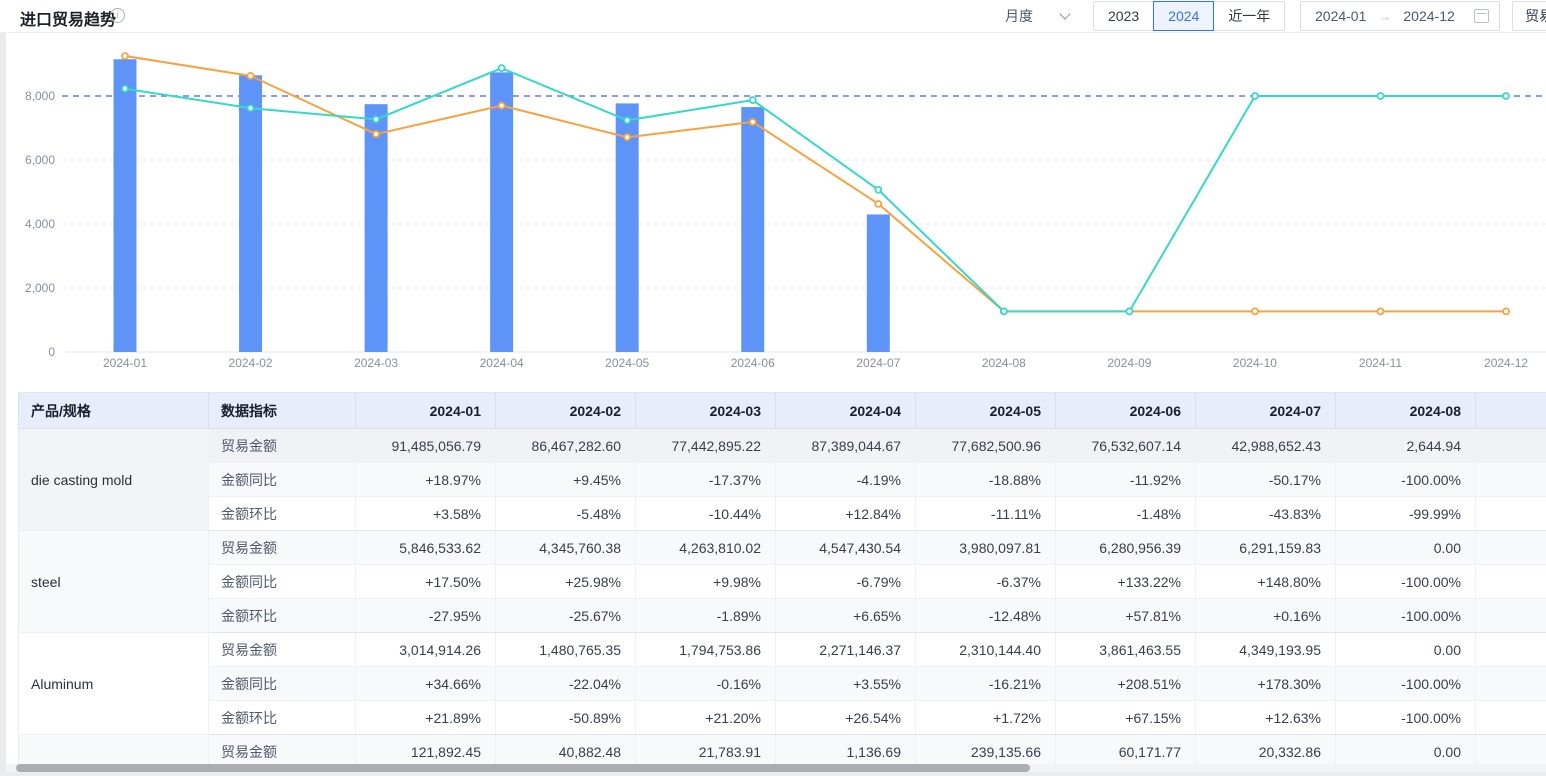  I want to click on y-tick-label: 6,000, so click(40, 160).